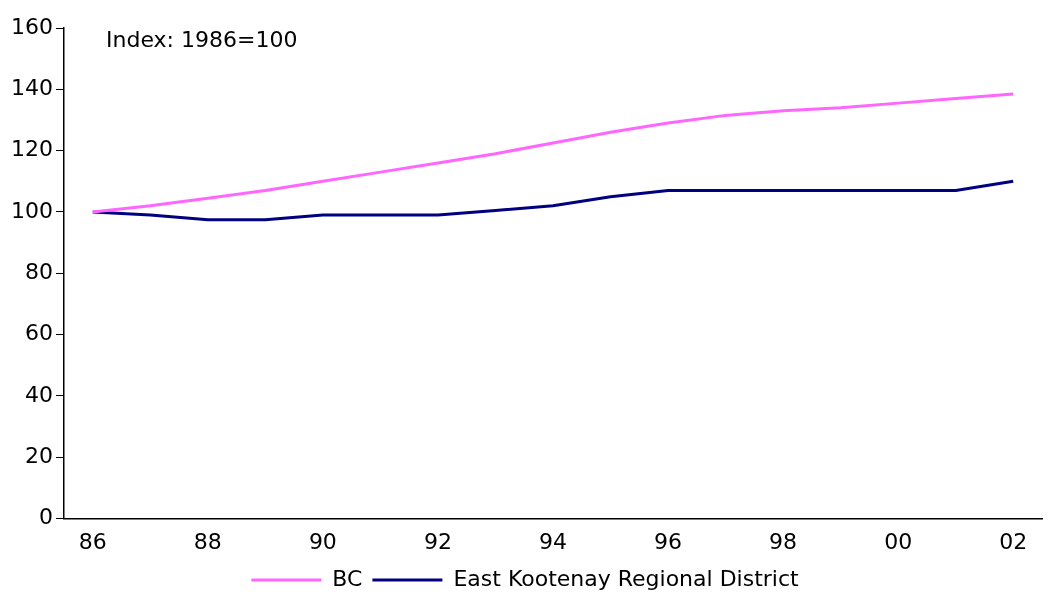 The image size is (1060, 609). Describe the element at coordinates (38, 394) in the screenshot. I see `y-tick-label: 40` at that location.